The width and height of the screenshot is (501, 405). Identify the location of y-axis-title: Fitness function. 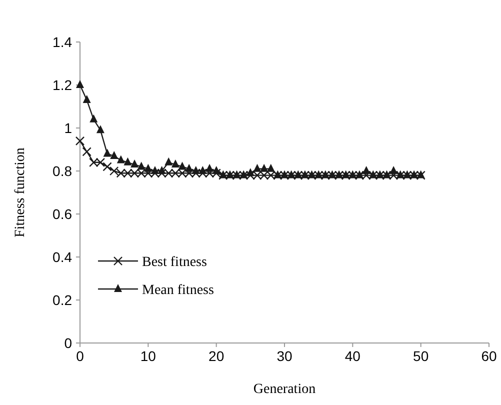
(20, 193).